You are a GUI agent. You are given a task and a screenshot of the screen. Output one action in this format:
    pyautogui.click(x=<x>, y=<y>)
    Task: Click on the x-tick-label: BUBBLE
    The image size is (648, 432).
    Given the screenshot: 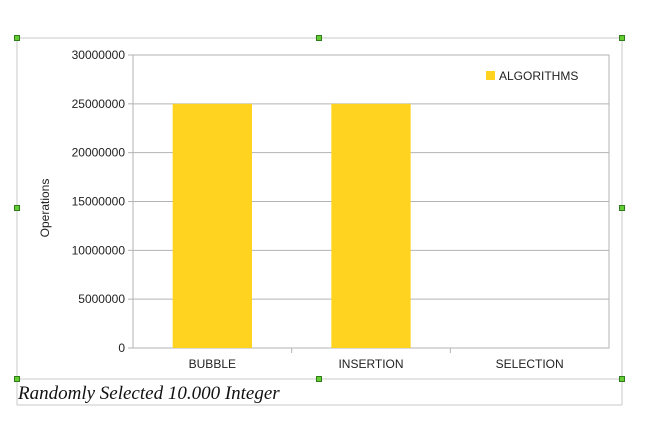 What is the action you would take?
    pyautogui.click(x=212, y=364)
    